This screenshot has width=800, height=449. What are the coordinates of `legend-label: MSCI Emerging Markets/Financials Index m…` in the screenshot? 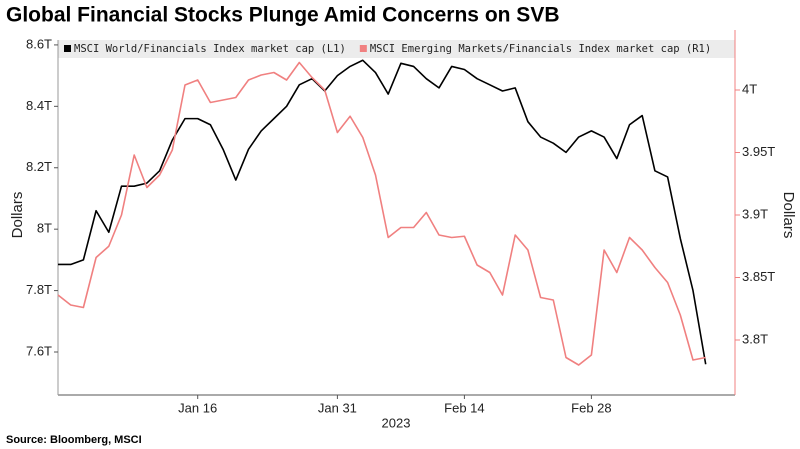 It's located at (540, 49).